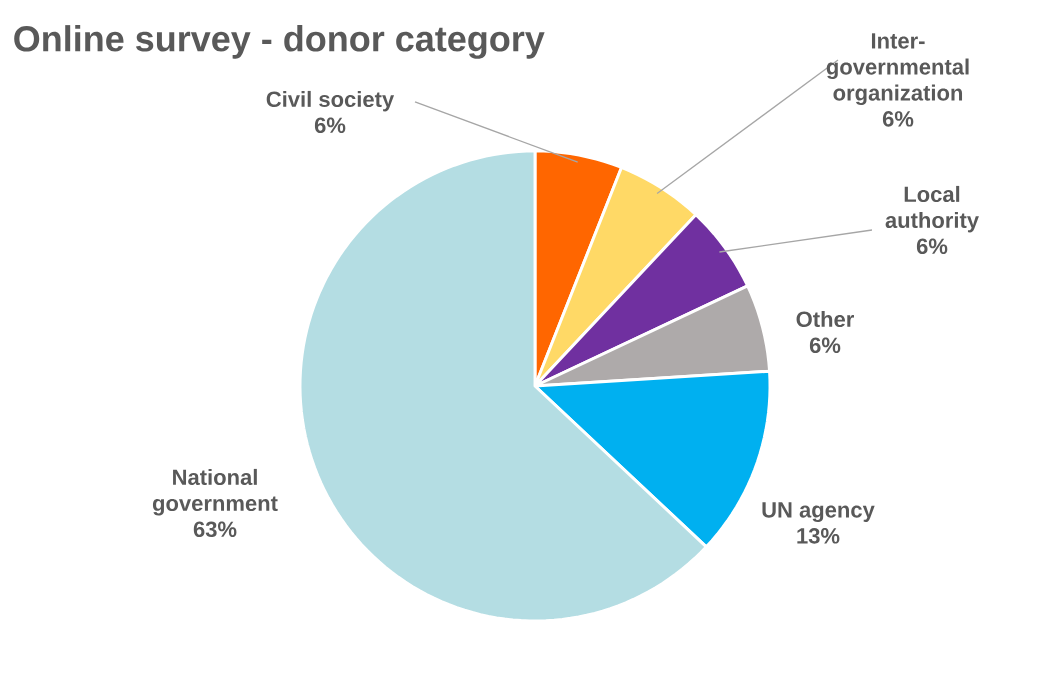 The image size is (1058, 688). Describe the element at coordinates (279, 42) in the screenshot. I see `chart-title: Online survey - donor category` at that location.